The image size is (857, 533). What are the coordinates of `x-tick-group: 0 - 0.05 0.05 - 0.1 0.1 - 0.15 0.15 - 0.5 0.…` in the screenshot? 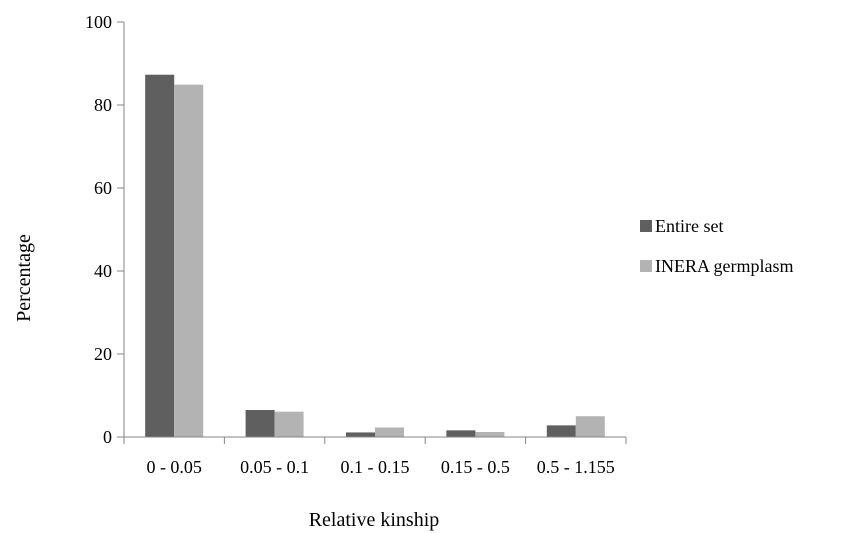 It's located at (375, 457).